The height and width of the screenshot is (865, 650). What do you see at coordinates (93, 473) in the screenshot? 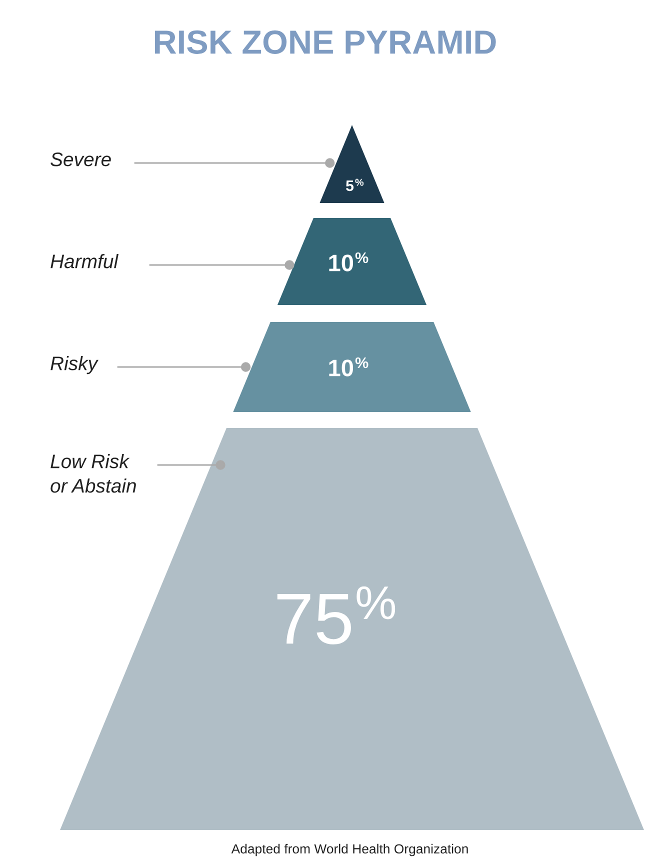
I see `category-label: Low Risk or Abstain` at bounding box center [93, 473].